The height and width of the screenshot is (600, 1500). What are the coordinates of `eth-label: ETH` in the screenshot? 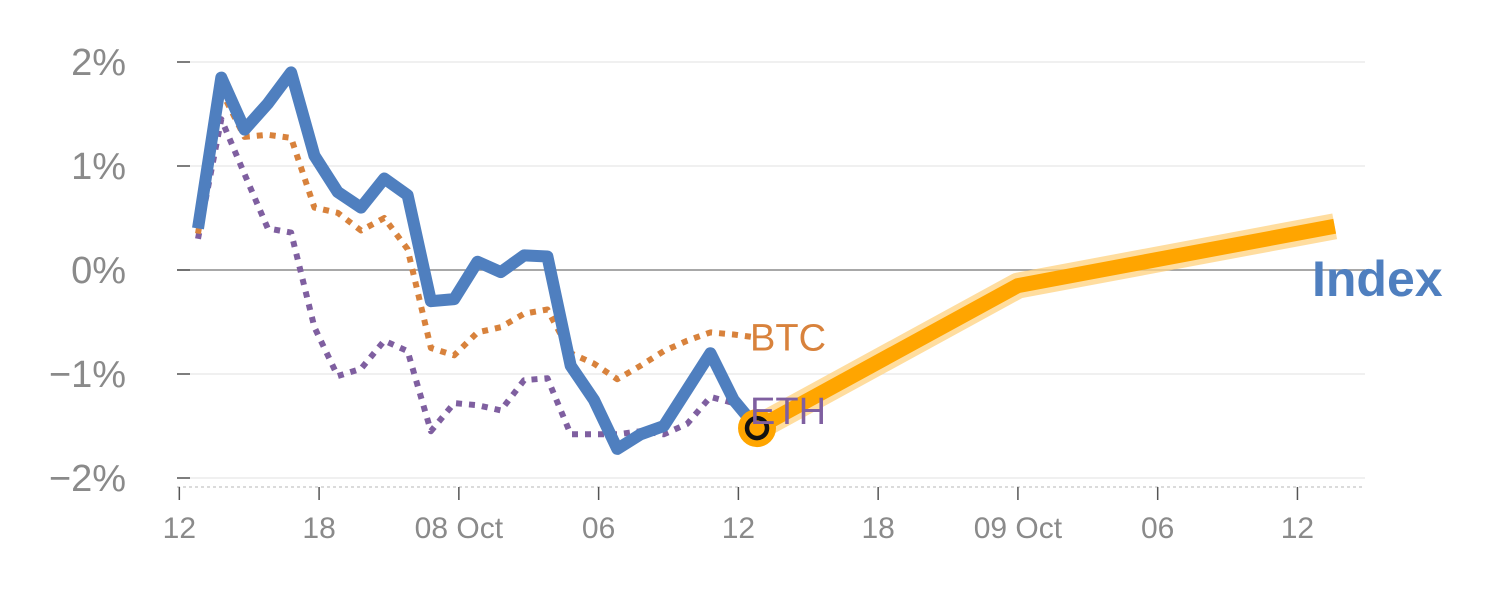 It's located at (788, 412).